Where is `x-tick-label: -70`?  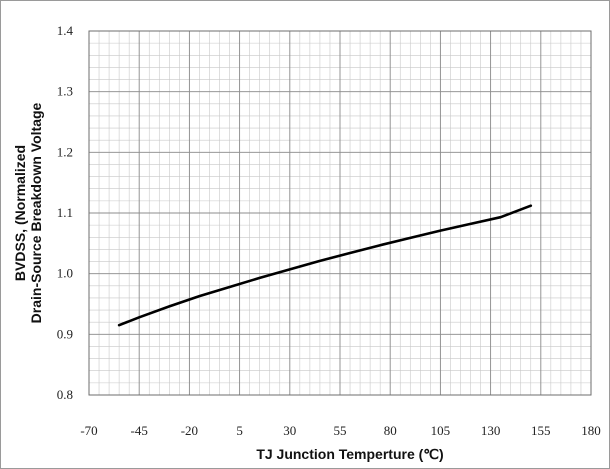
x-tick-label: -70 is located at coordinates (88, 430).